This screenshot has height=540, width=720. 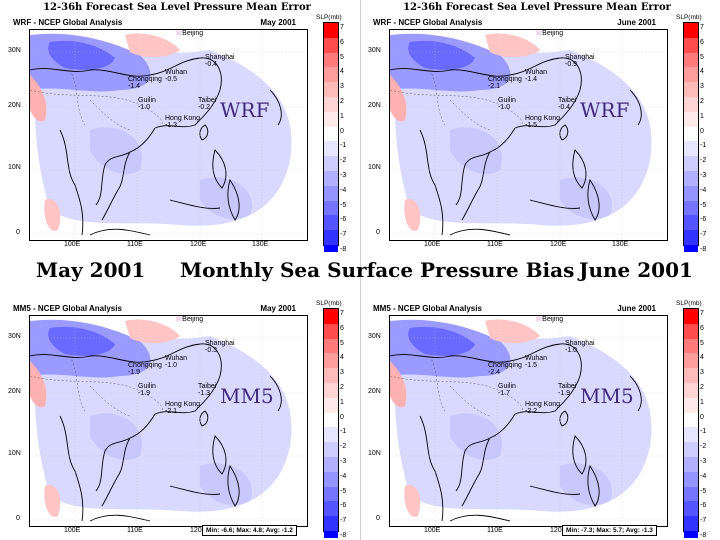 I want to click on city-bias-value: -1.7, so click(x=504, y=393).